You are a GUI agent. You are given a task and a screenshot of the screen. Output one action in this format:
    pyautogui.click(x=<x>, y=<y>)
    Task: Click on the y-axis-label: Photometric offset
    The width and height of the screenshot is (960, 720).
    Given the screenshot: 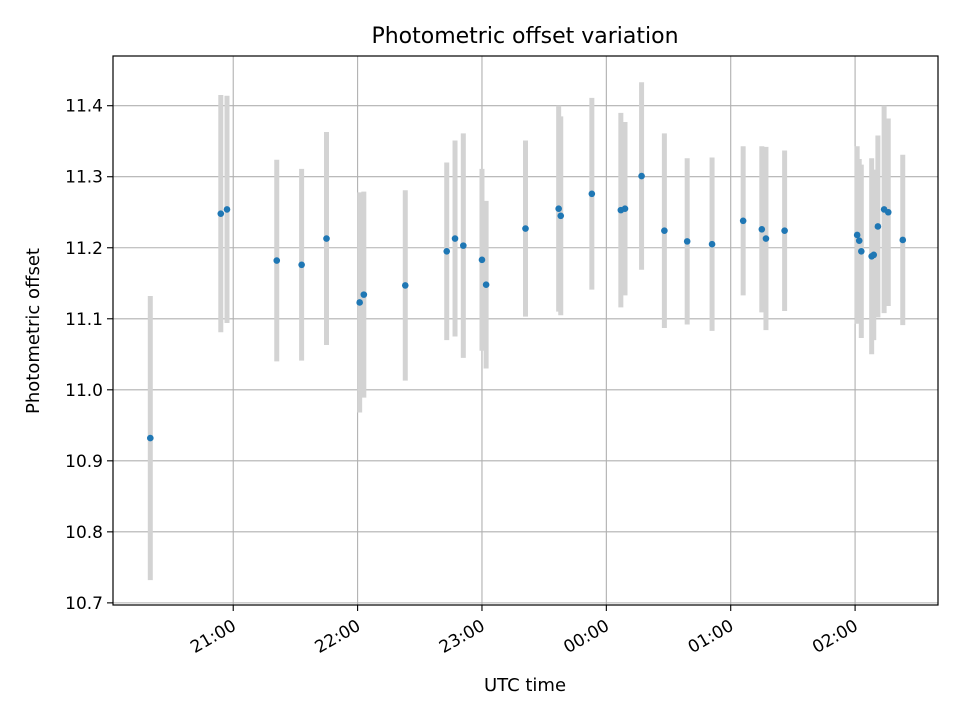 What is the action you would take?
    pyautogui.click(x=33, y=331)
    